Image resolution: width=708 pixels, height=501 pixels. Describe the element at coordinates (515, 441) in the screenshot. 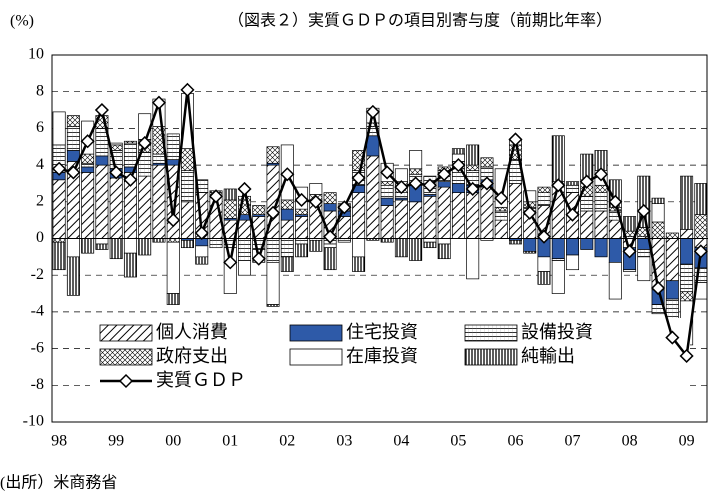

I see `x-tick-label: 06` at that location.